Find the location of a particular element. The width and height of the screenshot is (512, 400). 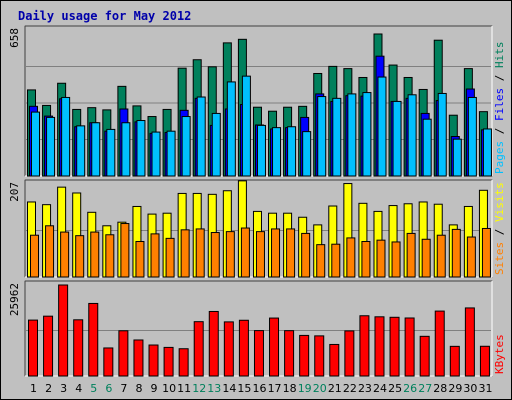

legend-kbytes: KBytes is located at coordinates (499, 354).